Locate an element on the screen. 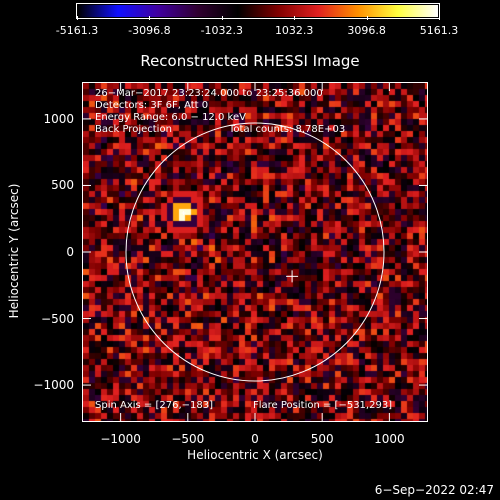  colorbar-tick-label: 5161.3 is located at coordinates (439, 30).